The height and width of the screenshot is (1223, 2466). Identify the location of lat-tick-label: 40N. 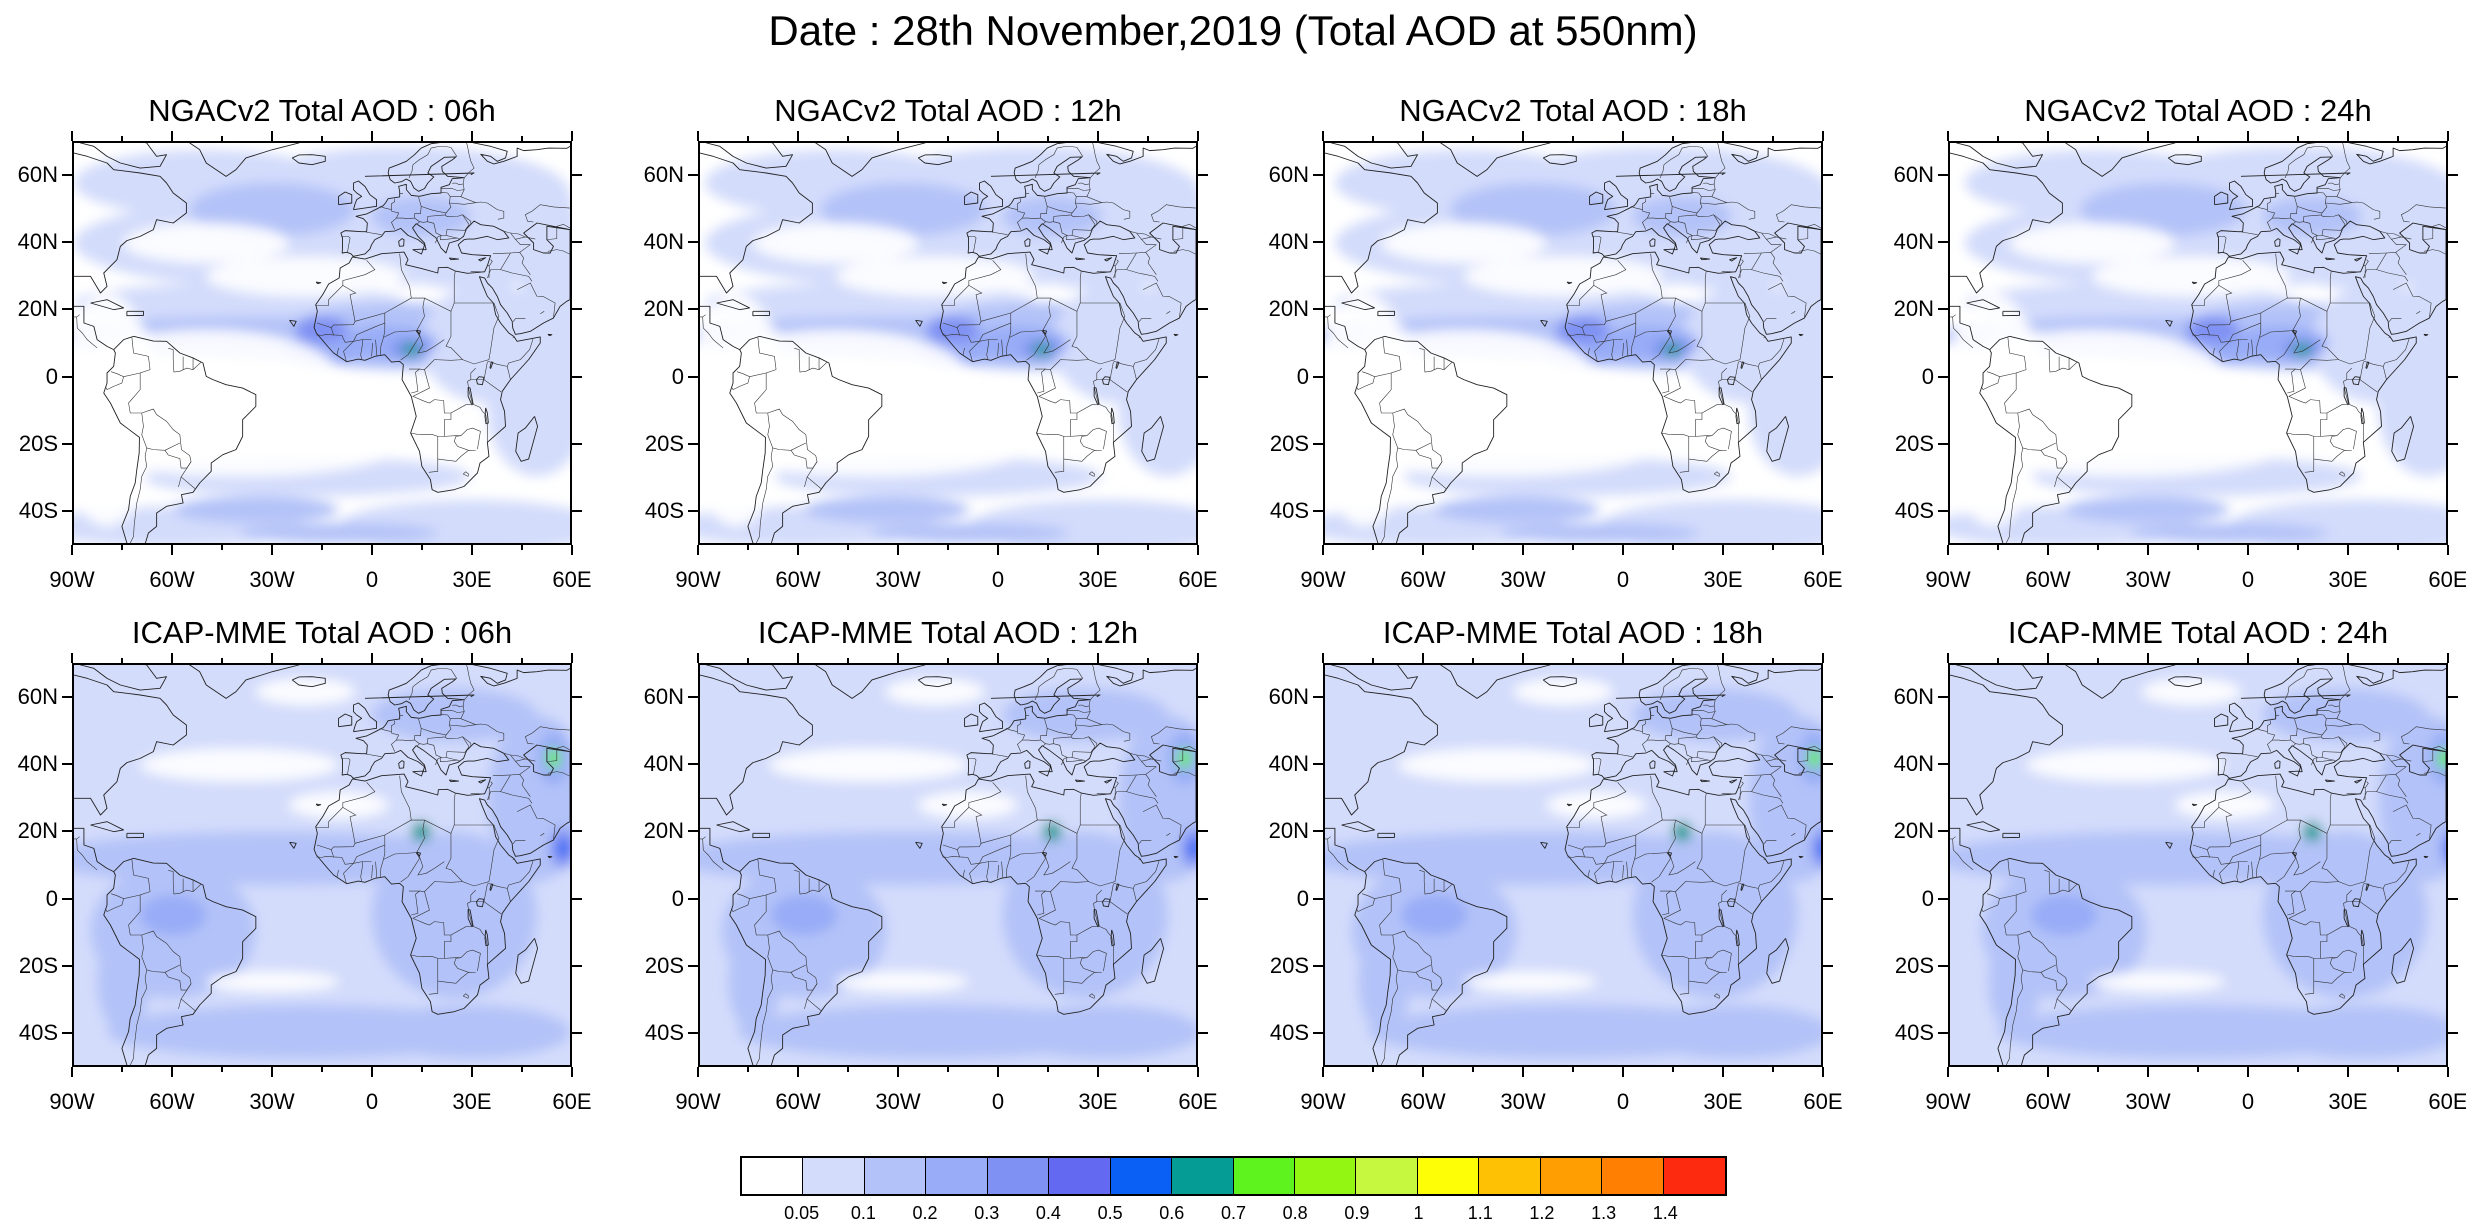
(1288, 241).